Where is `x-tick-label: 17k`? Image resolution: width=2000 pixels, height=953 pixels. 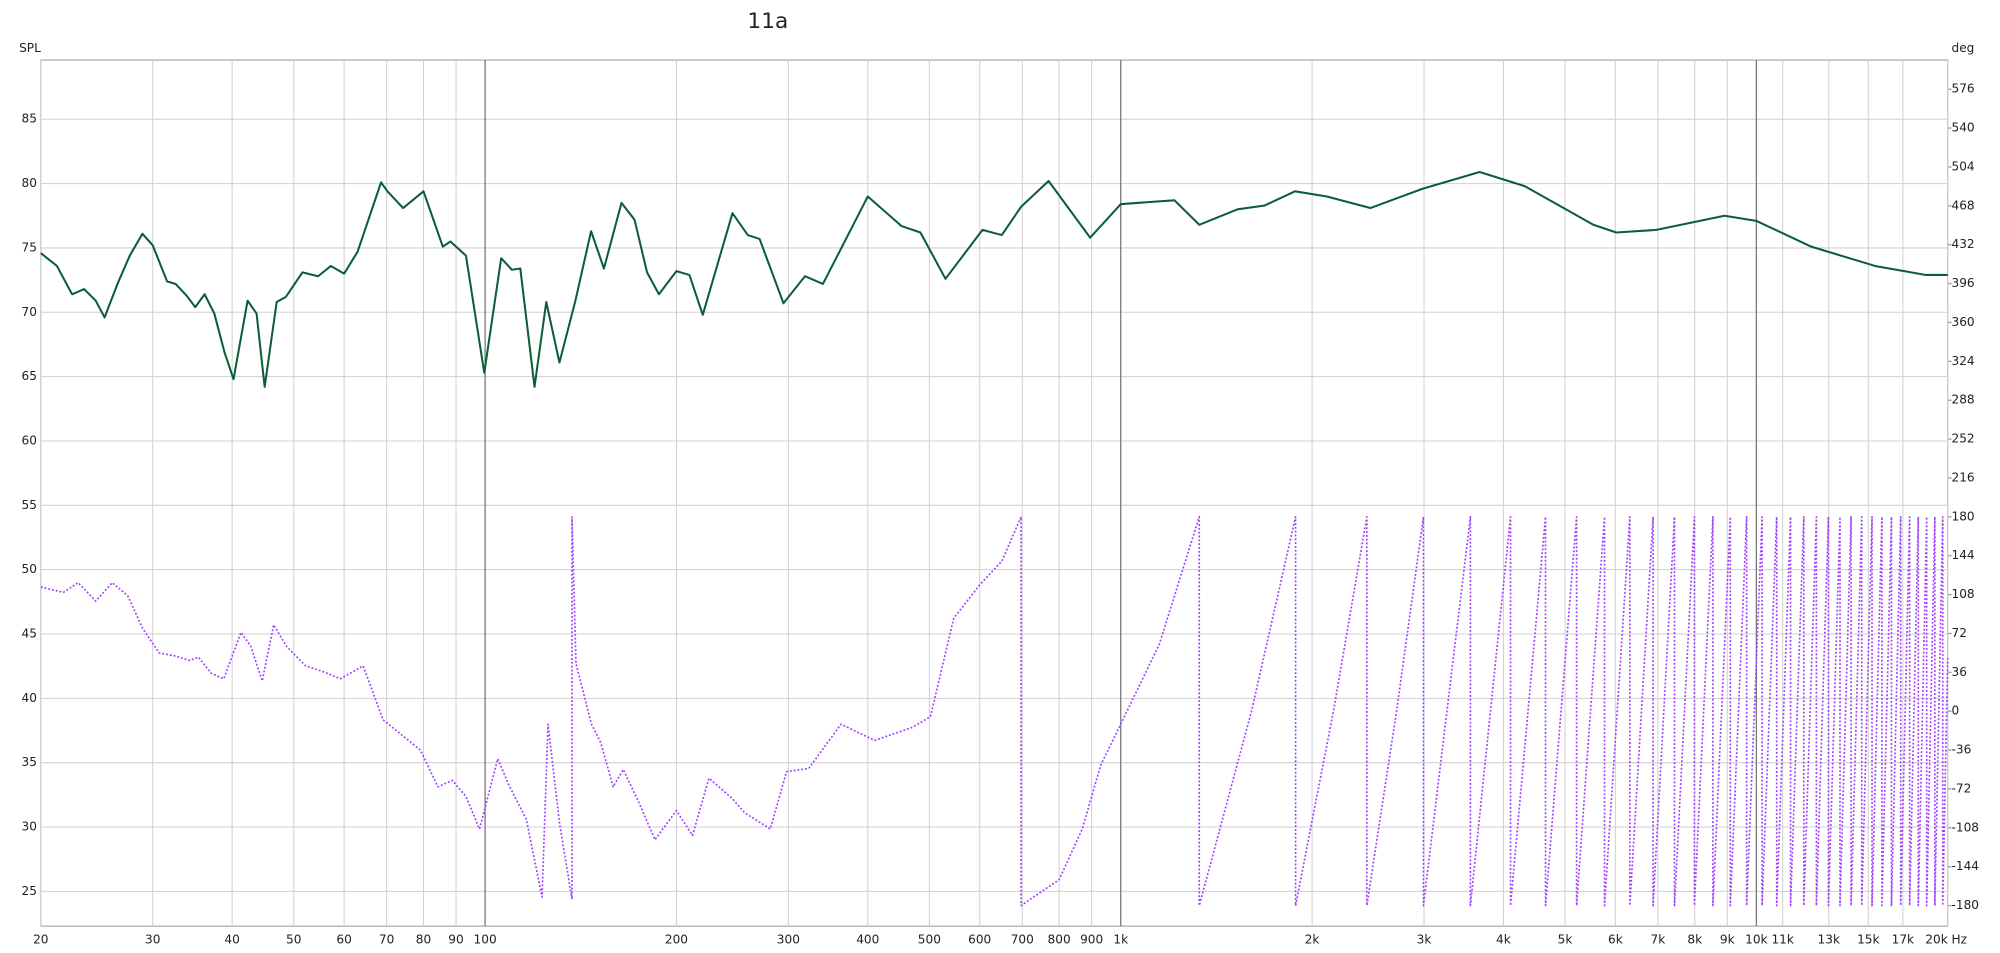 x-tick-label: 17k is located at coordinates (1903, 940).